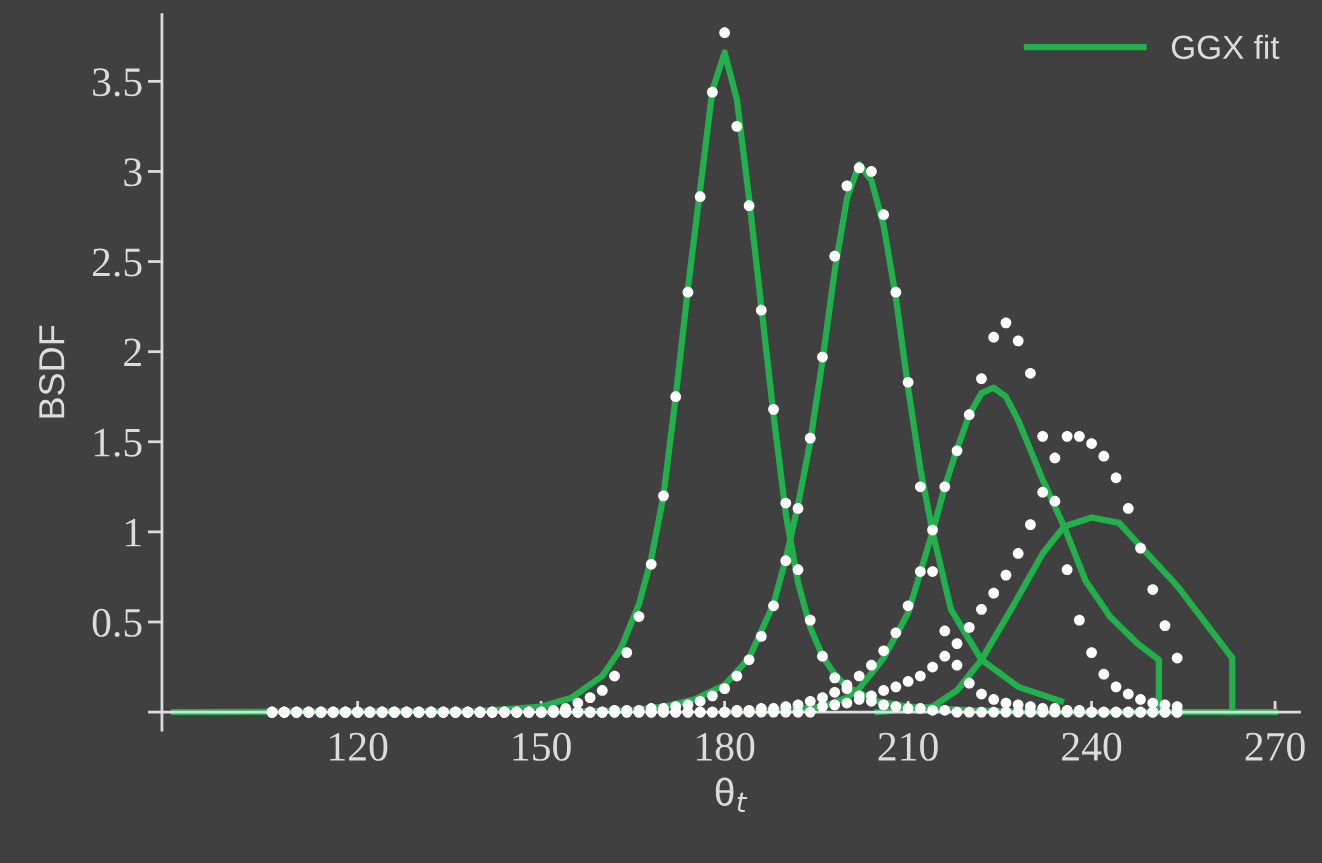  Describe the element at coordinates (908, 746) in the screenshot. I see `x-tick-label: 210` at that location.